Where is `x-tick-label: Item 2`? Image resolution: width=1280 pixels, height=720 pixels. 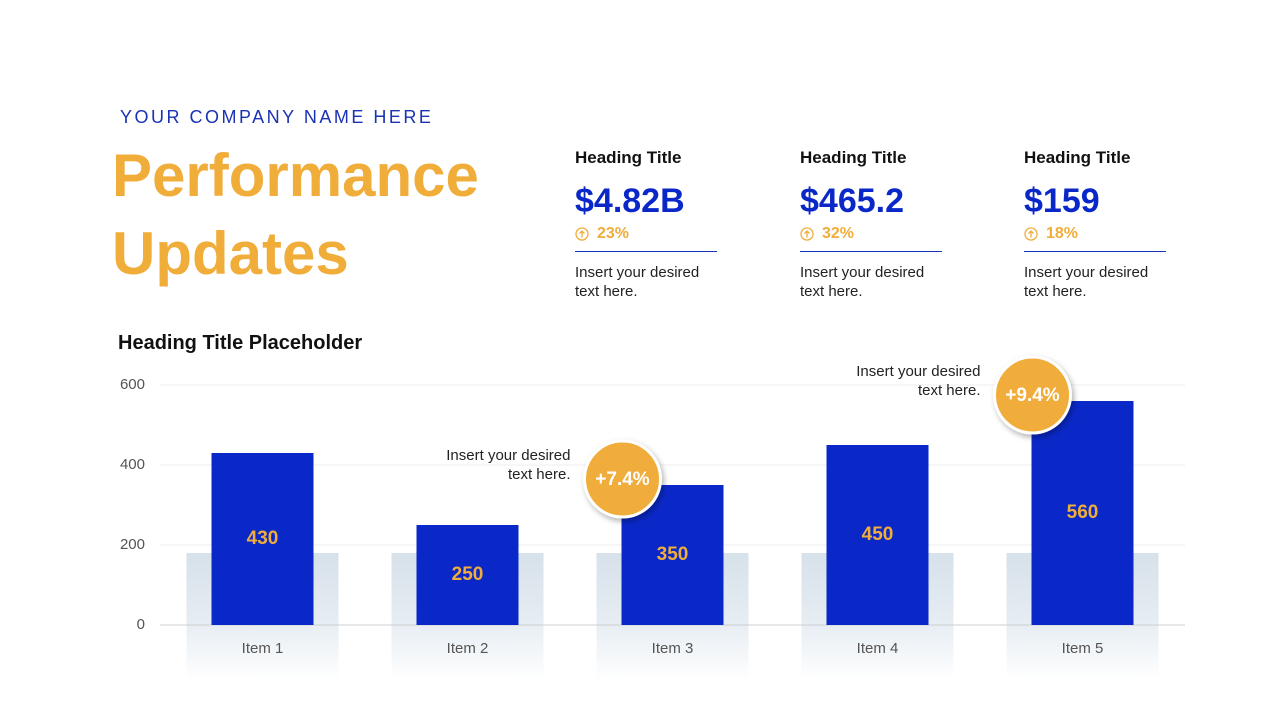
x-tick-label: Item 2 is located at coordinates (468, 648).